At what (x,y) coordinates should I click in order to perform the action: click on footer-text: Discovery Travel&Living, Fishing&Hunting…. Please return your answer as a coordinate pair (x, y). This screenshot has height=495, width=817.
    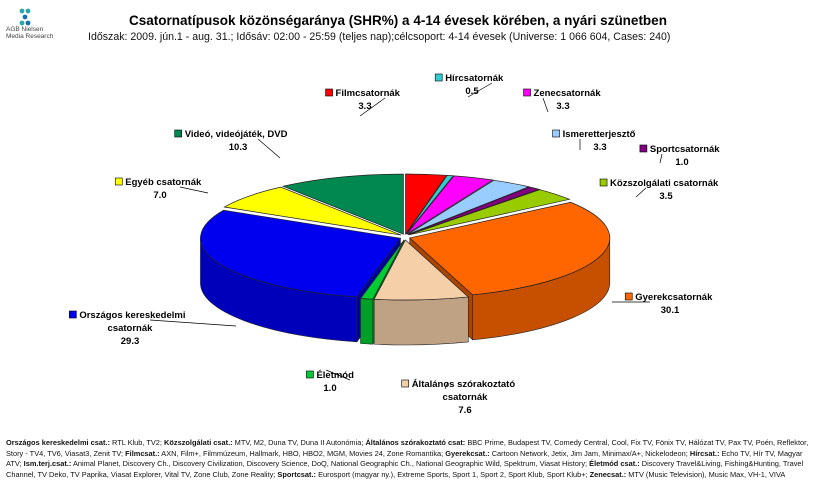
    Looking at the image, I should click on (405, 469).